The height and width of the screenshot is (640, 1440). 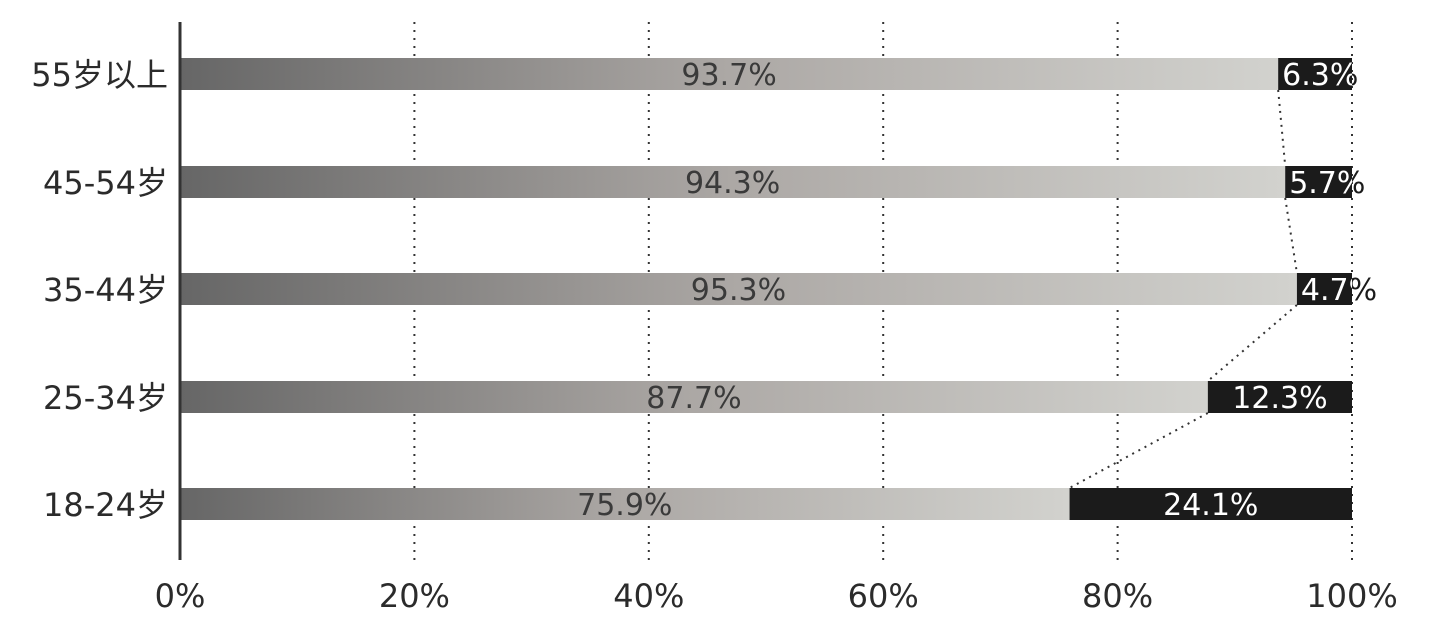 I want to click on data-label-primary: 94.3%, so click(x=732, y=183).